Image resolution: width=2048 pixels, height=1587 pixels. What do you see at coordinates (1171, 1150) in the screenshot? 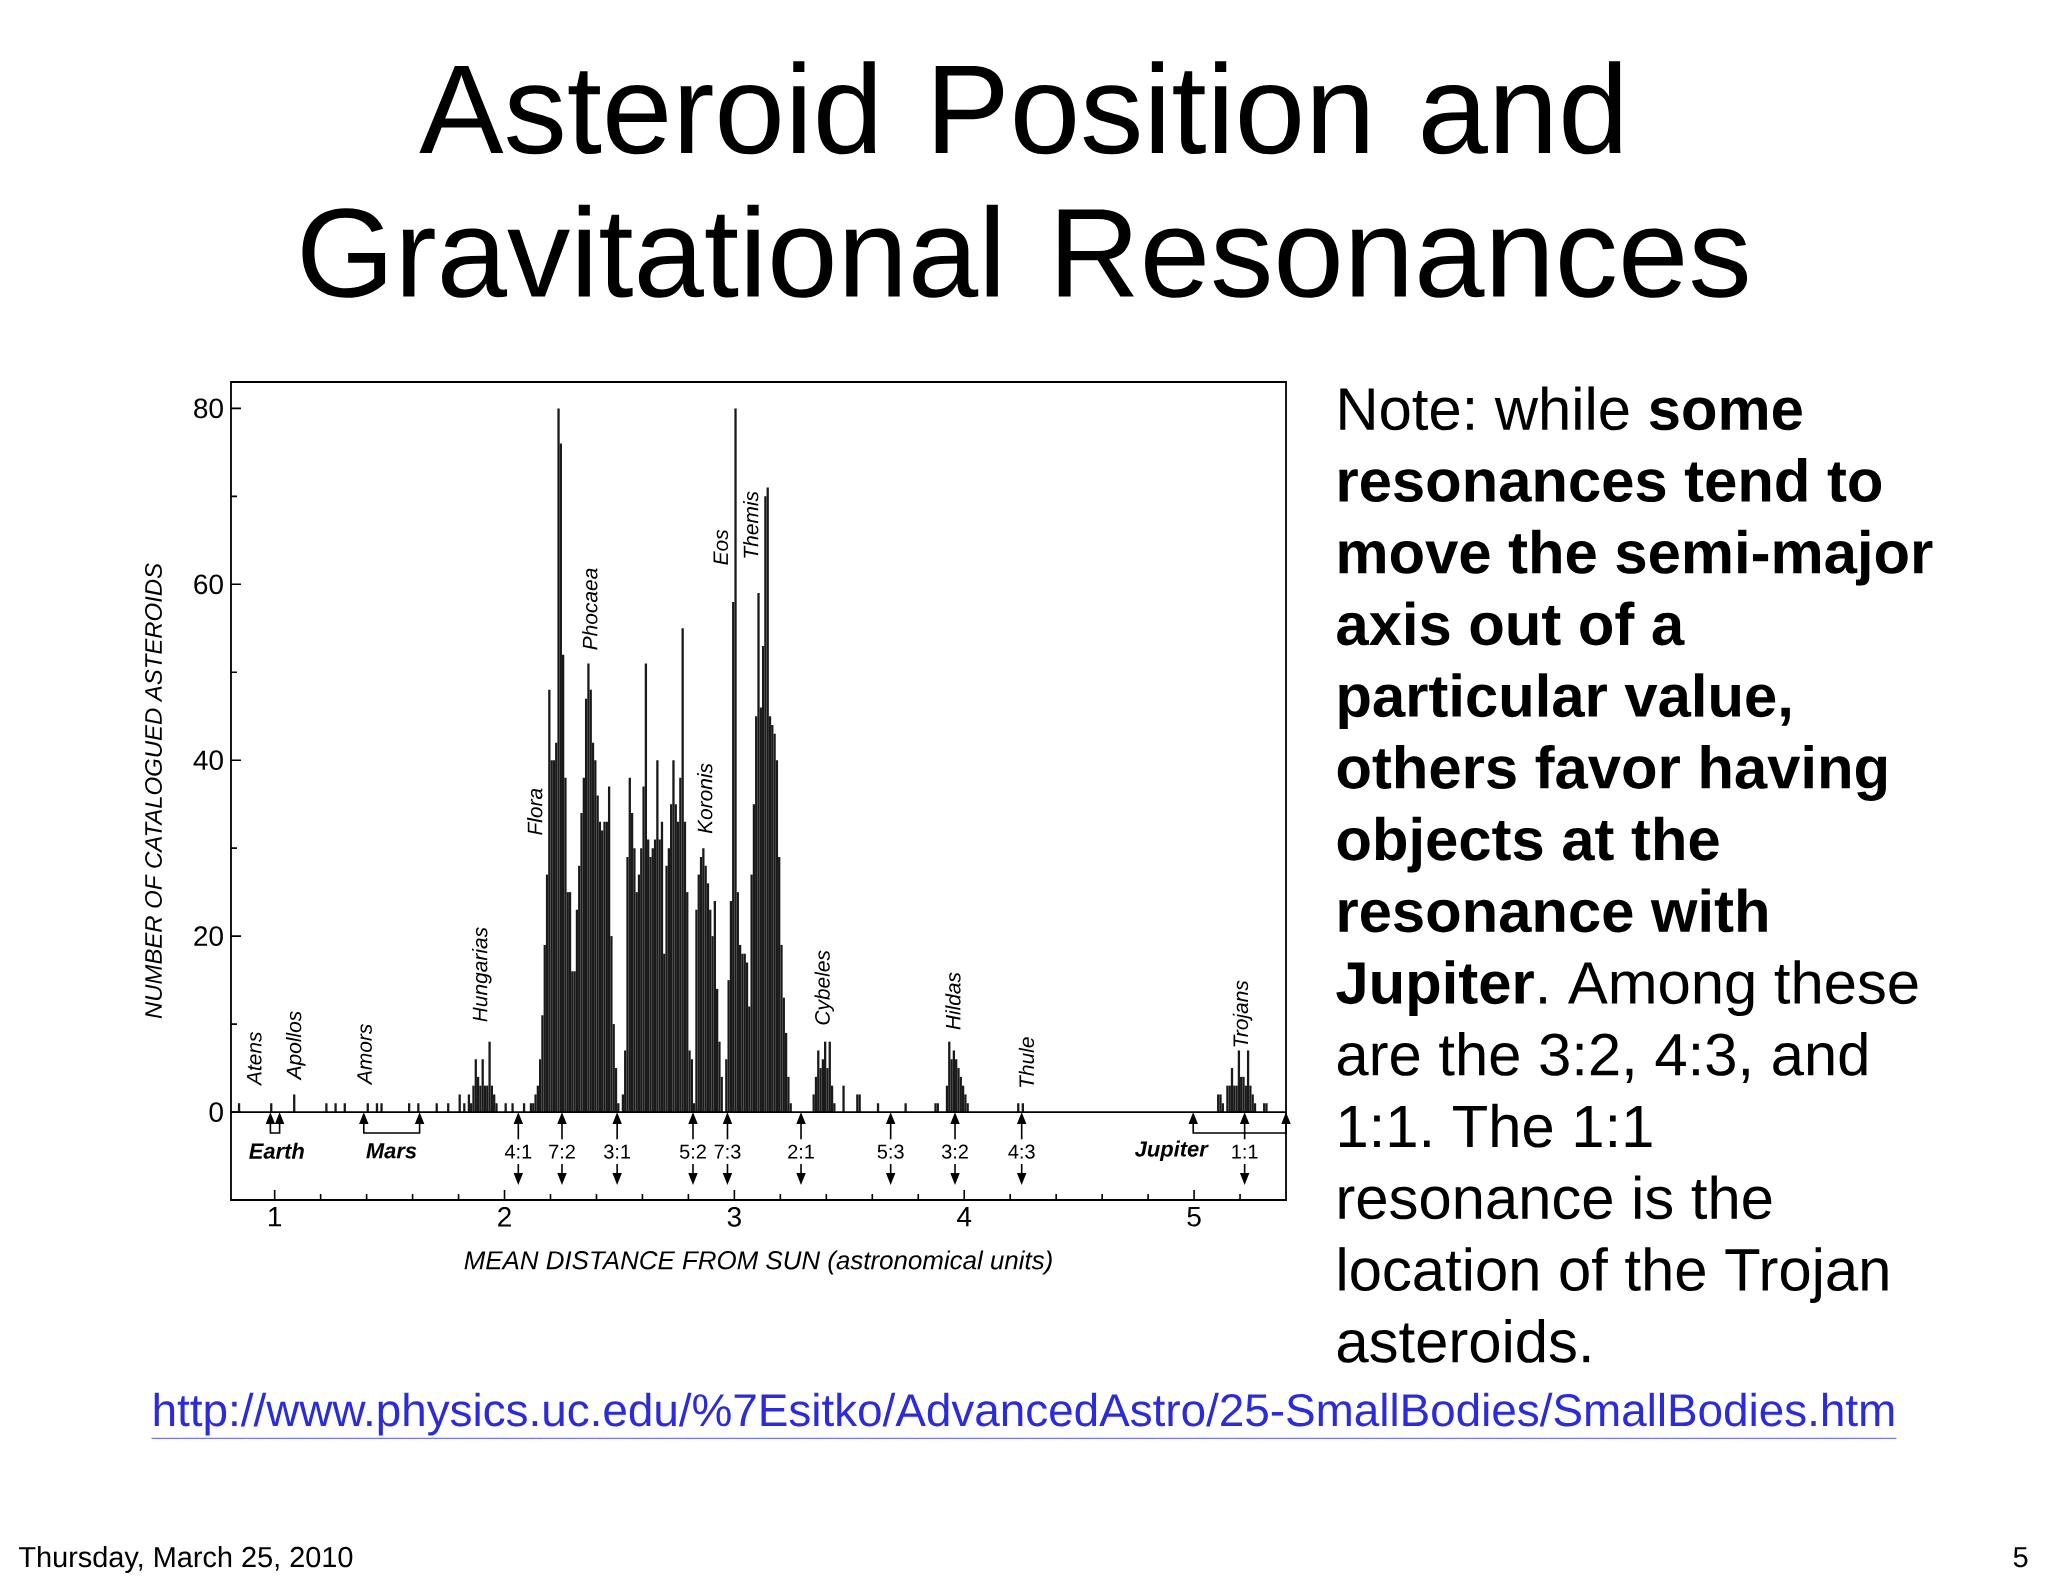
I see `annotation: Jupiter` at bounding box center [1171, 1150].